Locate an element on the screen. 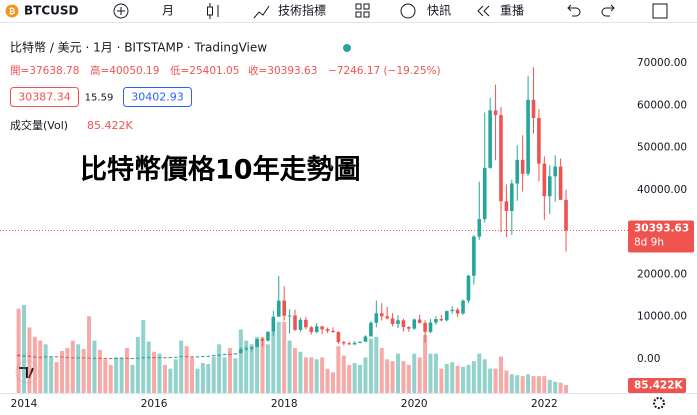 The width and height of the screenshot is (697, 415). bid: 30387.34 is located at coordinates (44, 97).